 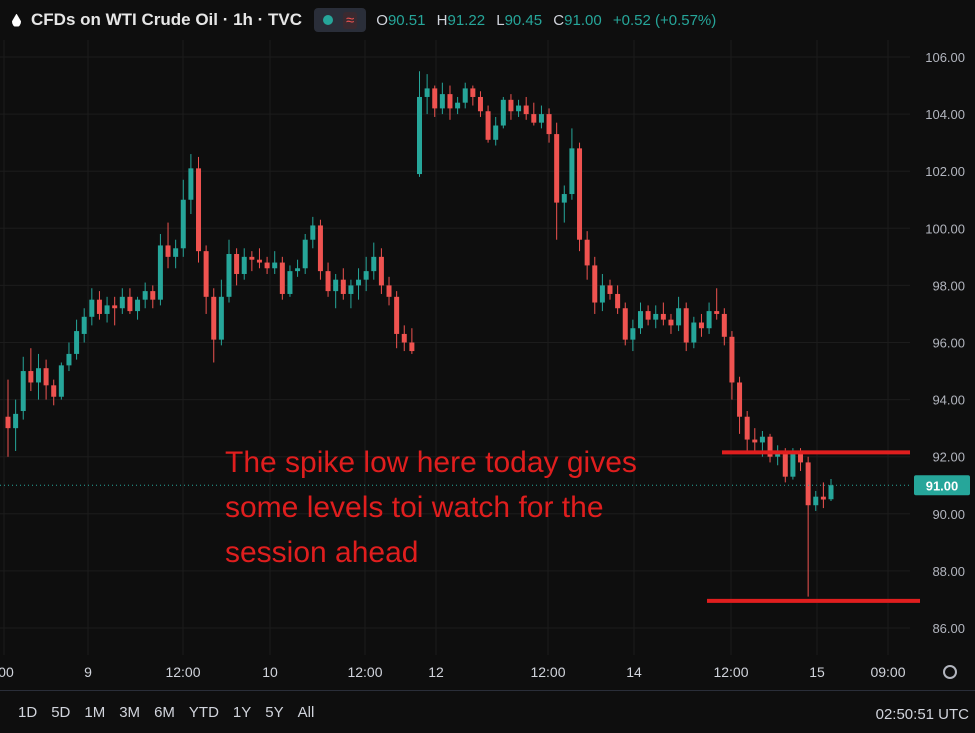 I want to click on price-tick-label: 98.00, so click(x=948, y=285).